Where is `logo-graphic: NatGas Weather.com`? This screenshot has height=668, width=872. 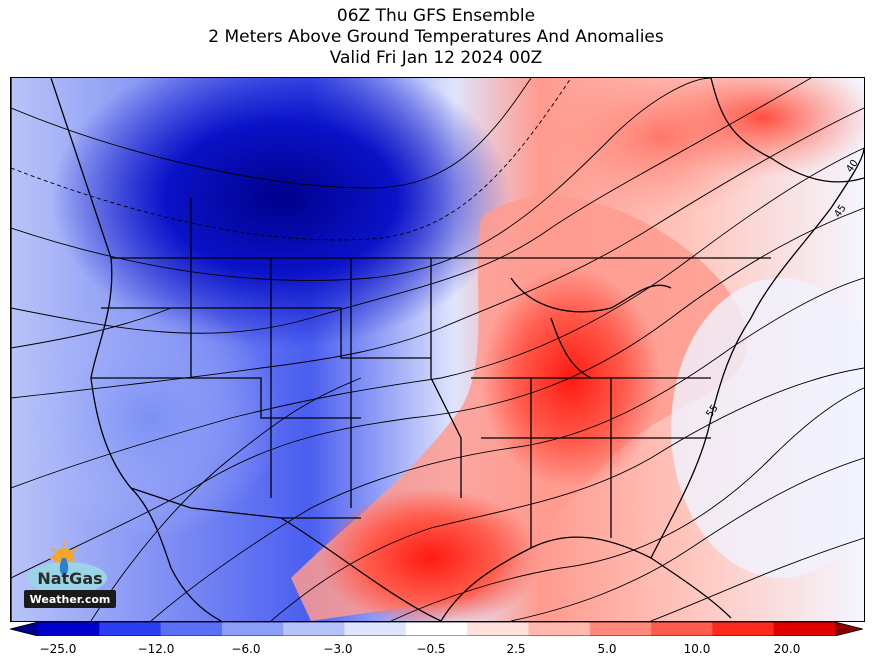 logo-graphic: NatGas Weather.com is located at coordinates (70, 575).